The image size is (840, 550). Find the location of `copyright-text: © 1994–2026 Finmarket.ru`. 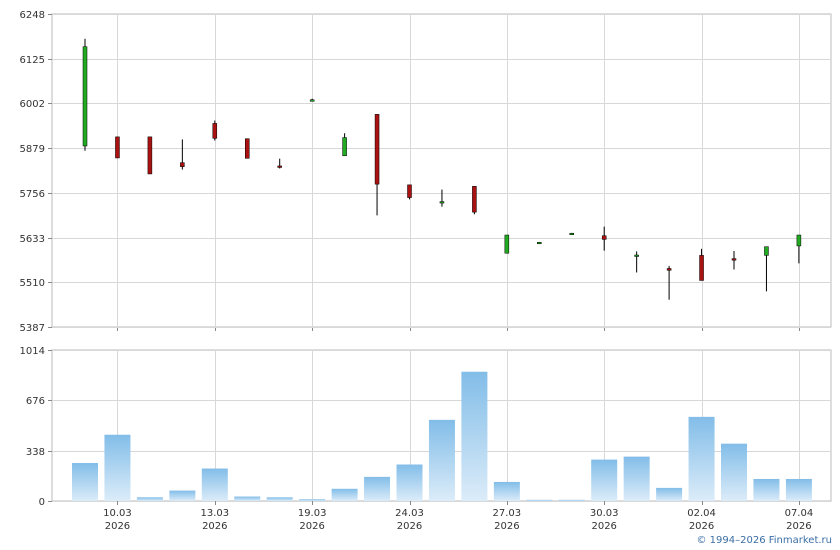

copyright-text: © 1994–2026 Finmarket.ru is located at coordinates (764, 540).